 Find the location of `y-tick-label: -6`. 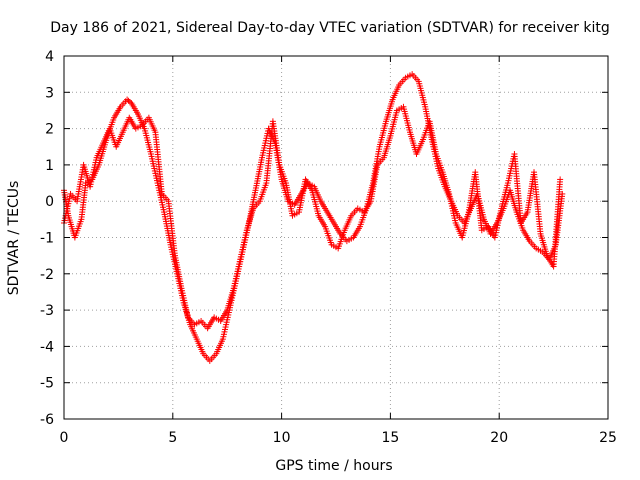

y-tick-label: -6 is located at coordinates (47, 420).